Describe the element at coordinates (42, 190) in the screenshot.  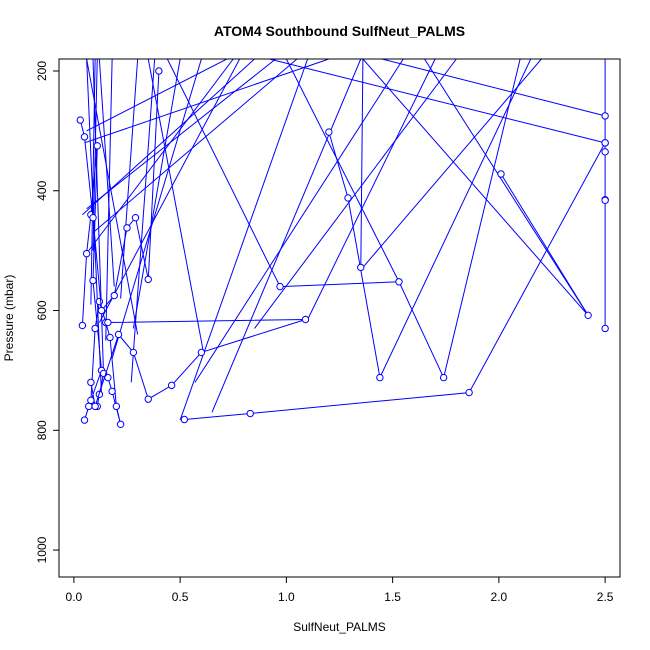
I see `y-tick-label: 400` at that location.